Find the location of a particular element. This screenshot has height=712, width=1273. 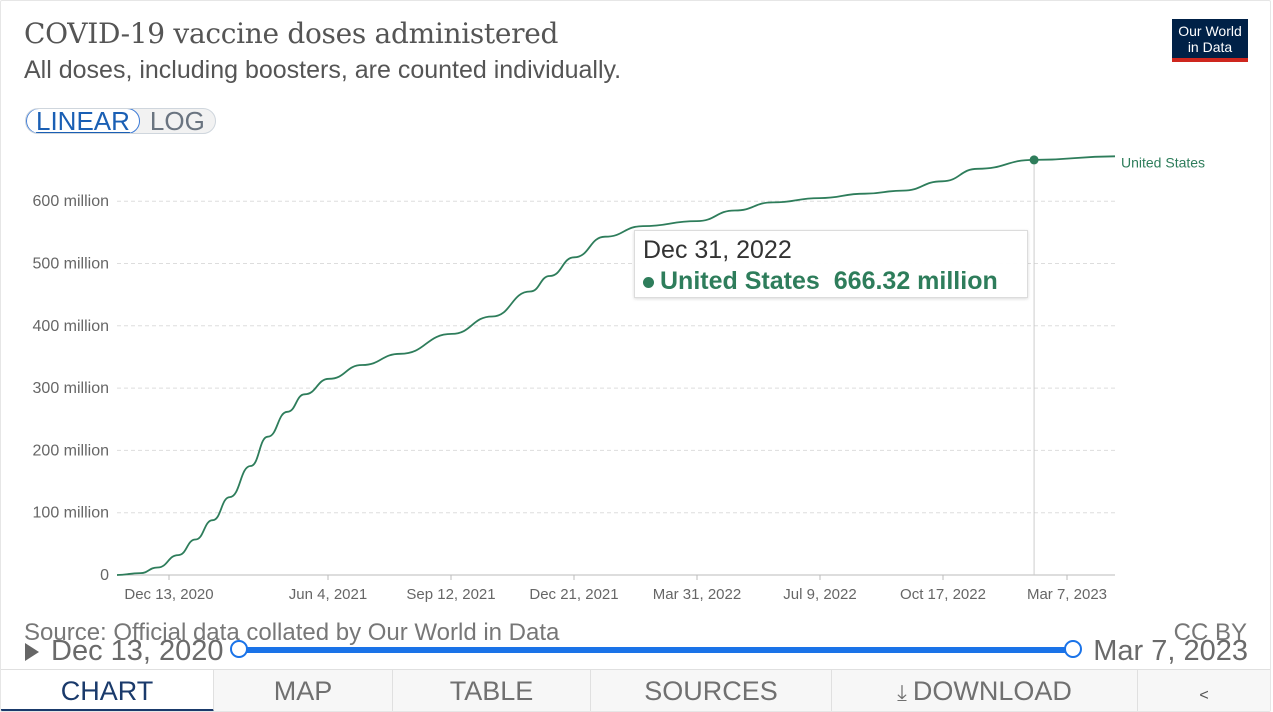

series-dot-icon is located at coordinates (648, 282).